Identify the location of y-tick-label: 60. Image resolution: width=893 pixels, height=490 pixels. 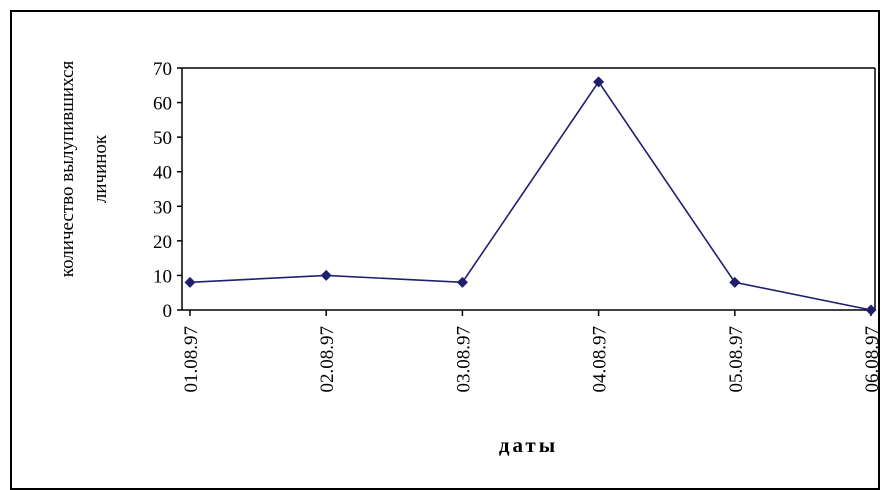
(162, 104).